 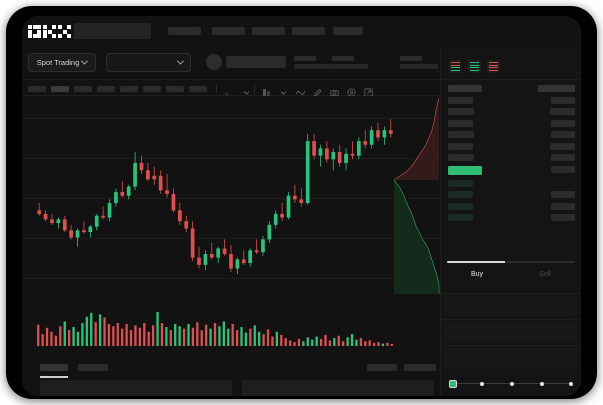 What do you see at coordinates (453, 384) in the screenshot?
I see `slider-handle` at bounding box center [453, 384].